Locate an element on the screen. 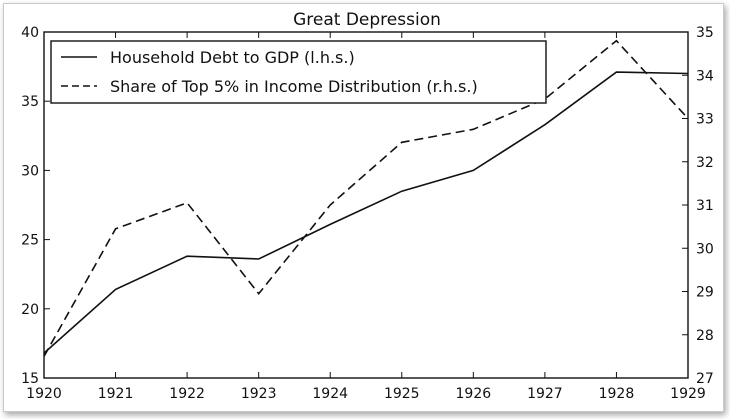  left-tick-label: 15 is located at coordinates (30, 379).